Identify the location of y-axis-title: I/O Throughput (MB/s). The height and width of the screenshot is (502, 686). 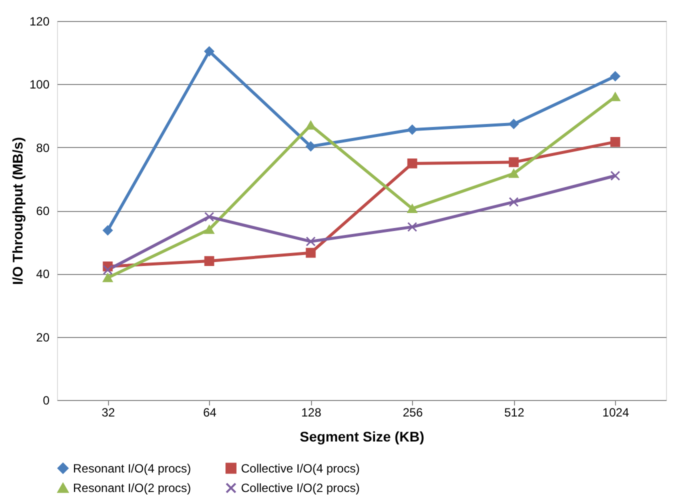
(17, 211).